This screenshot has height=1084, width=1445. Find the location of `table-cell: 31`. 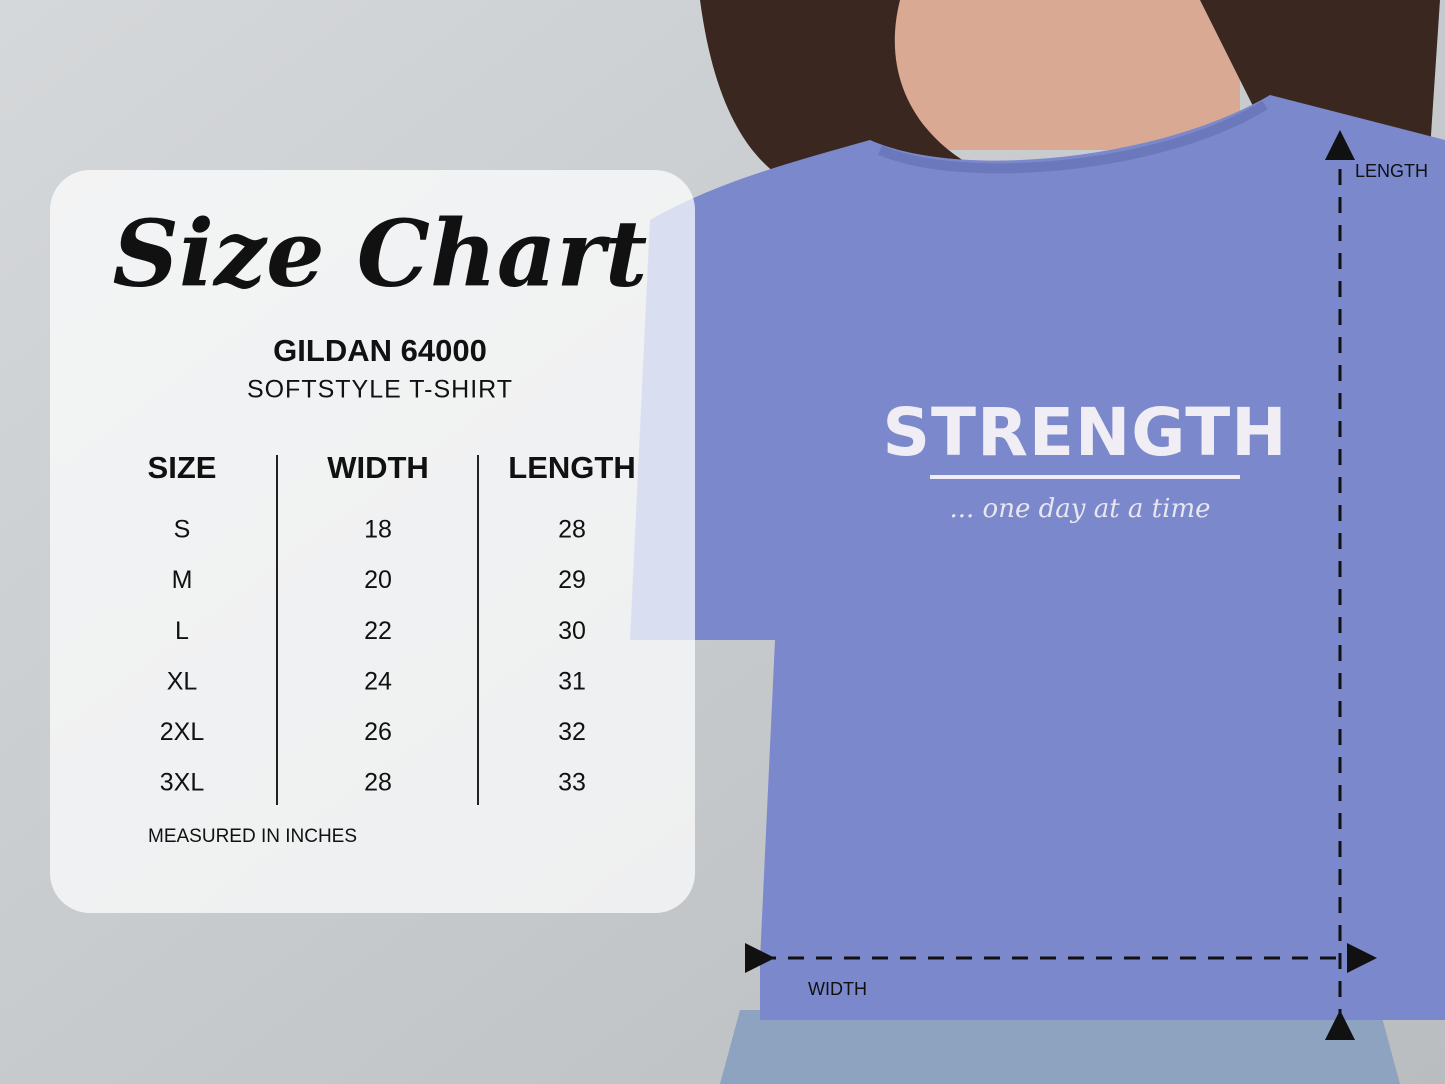

table-cell: 31 is located at coordinates (572, 681).